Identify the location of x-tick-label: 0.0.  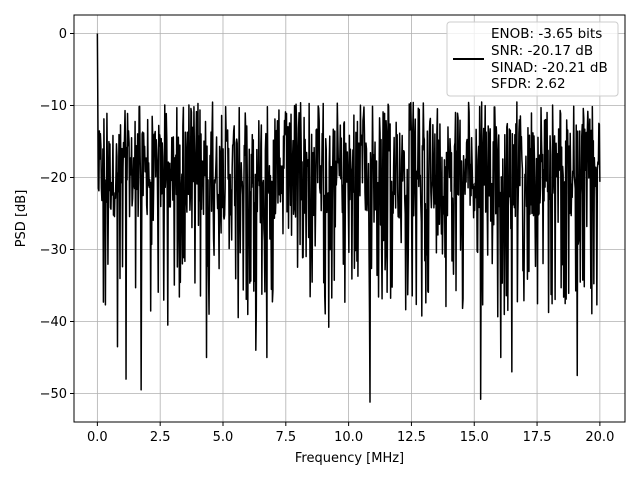
(97, 437).